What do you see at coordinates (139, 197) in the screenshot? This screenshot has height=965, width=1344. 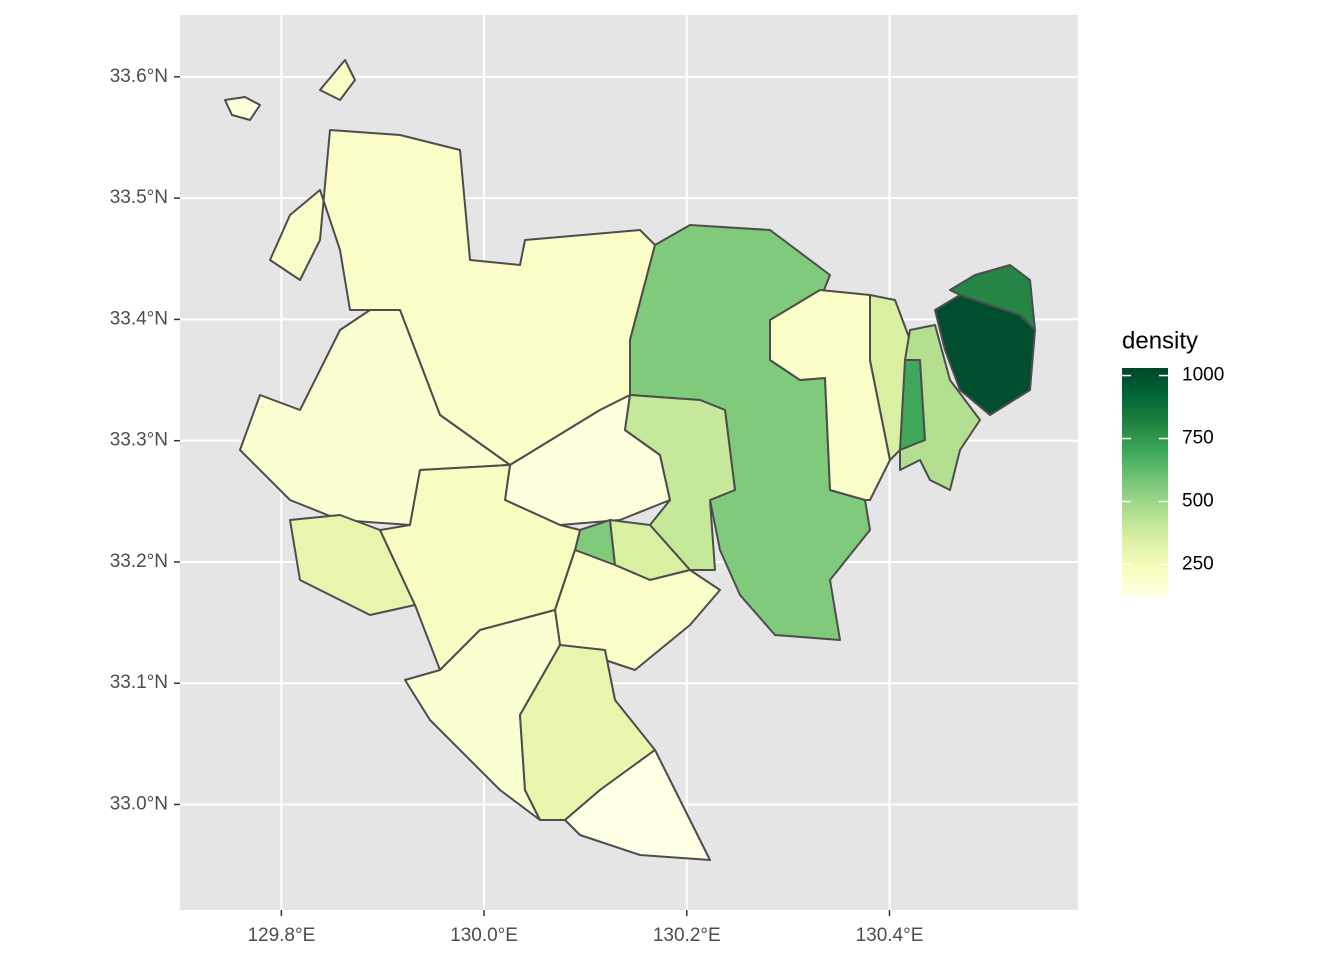 I see `y-tick-label: 33.5°N` at bounding box center [139, 197].